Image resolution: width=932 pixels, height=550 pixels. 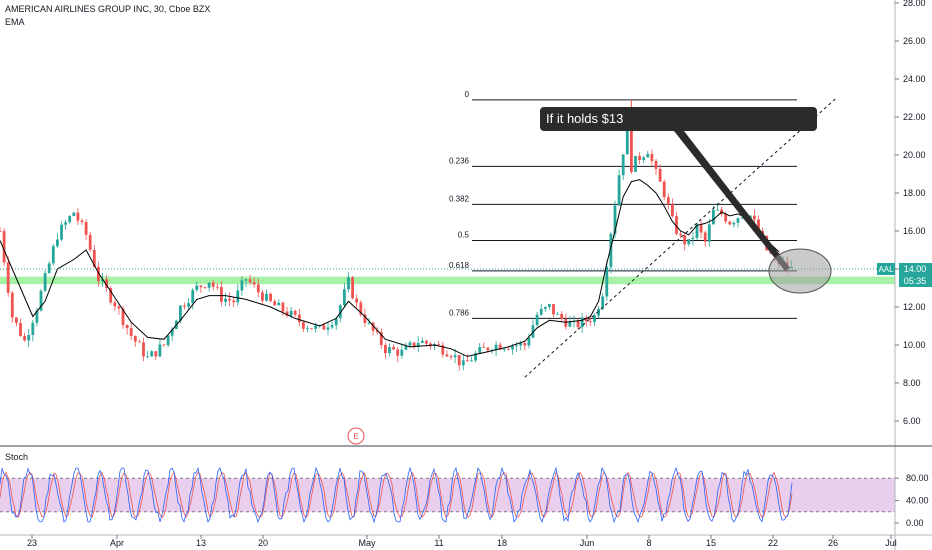 What do you see at coordinates (912, 383) in the screenshot?
I see `price-tick-label: 8.00` at bounding box center [912, 383].